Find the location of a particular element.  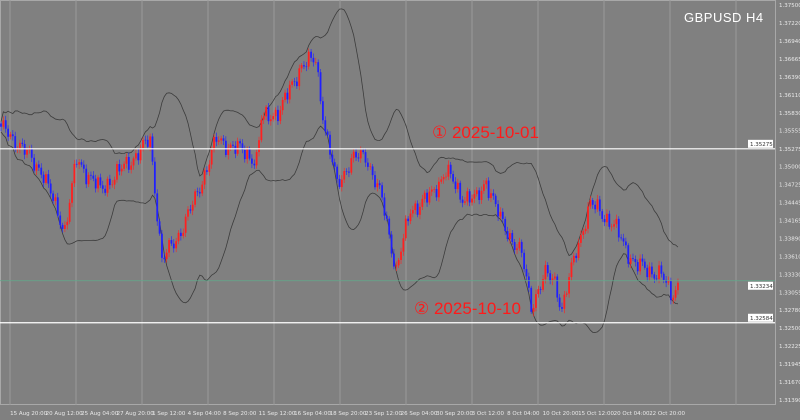

y-tick-label: 1.34725 is located at coordinates (789, 185).